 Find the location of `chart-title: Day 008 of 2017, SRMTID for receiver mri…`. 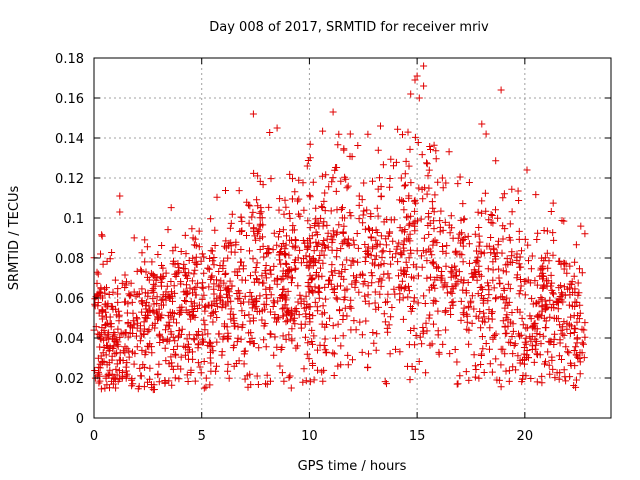

chart-title: Day 008 of 2017, SRMTID for receiver mri… is located at coordinates (349, 27).